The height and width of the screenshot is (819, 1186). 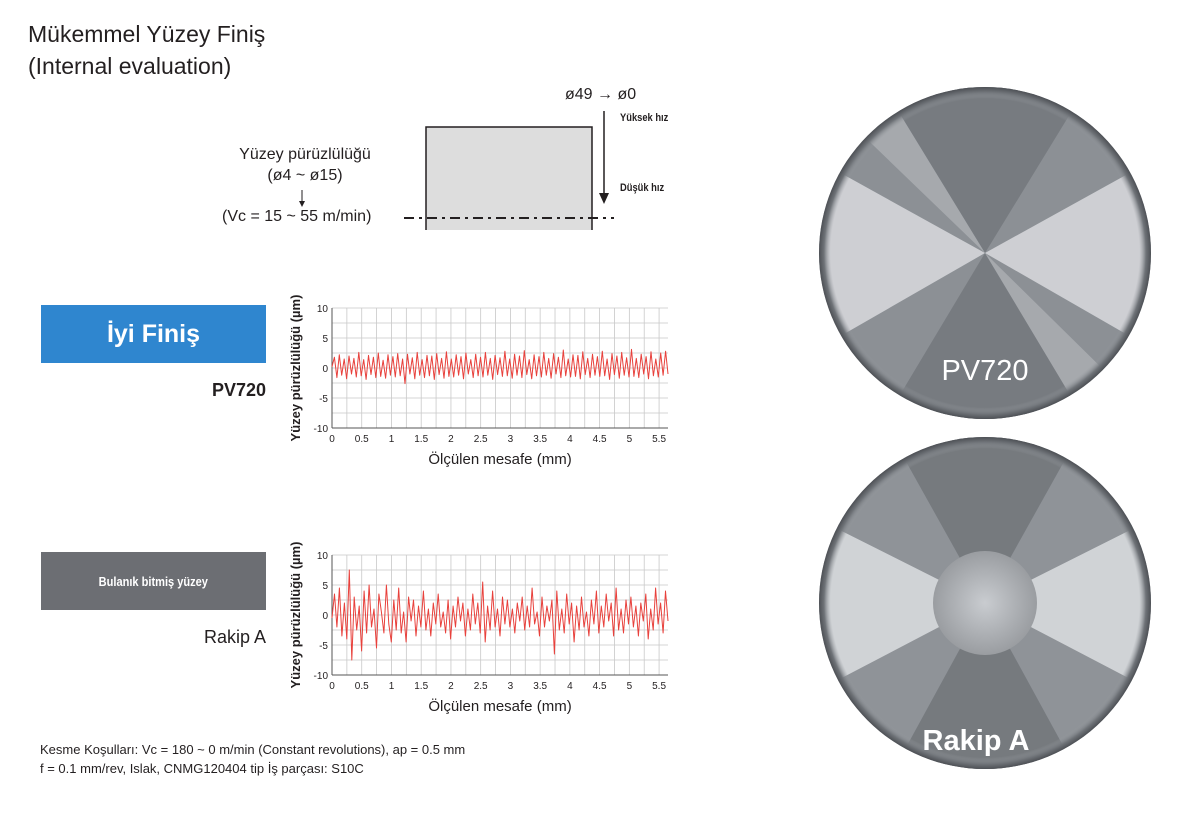 I want to click on rakip-photo-label: Rakip A, so click(x=976, y=741).